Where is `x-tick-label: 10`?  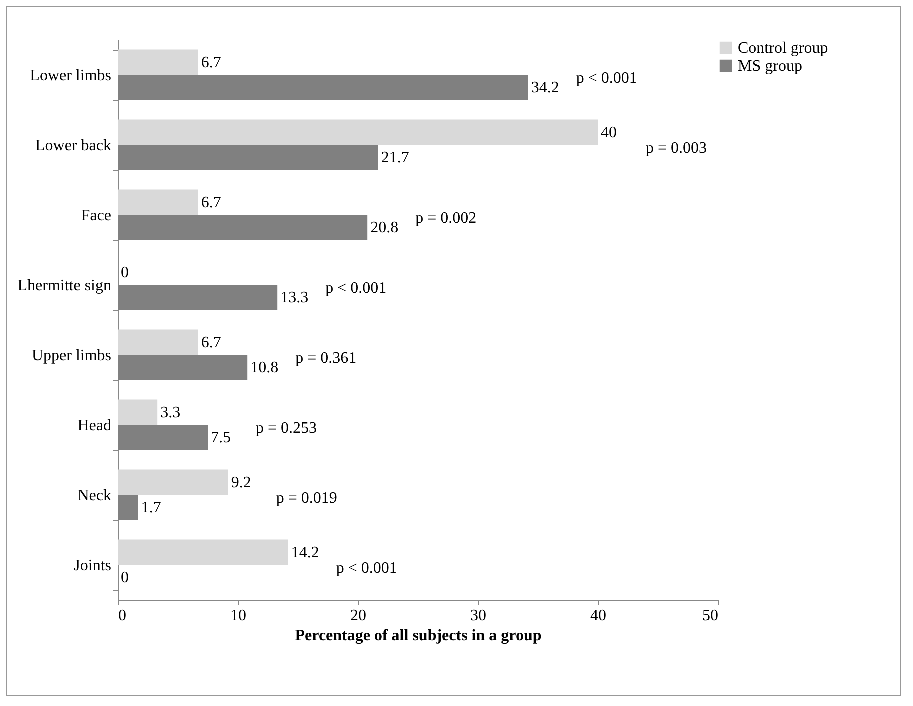
x-tick-label: 10 is located at coordinates (238, 616).